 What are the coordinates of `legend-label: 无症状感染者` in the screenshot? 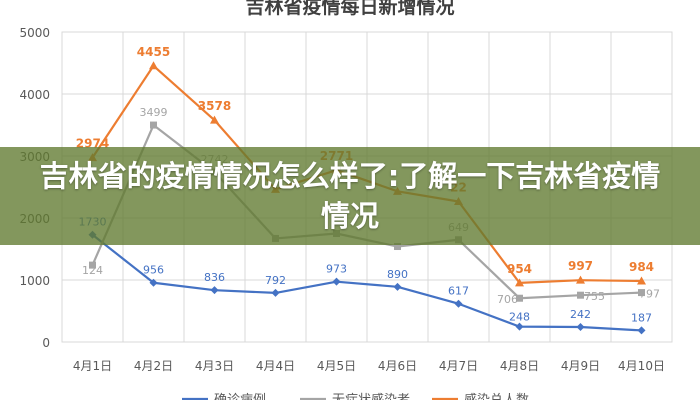 It's located at (371, 396).